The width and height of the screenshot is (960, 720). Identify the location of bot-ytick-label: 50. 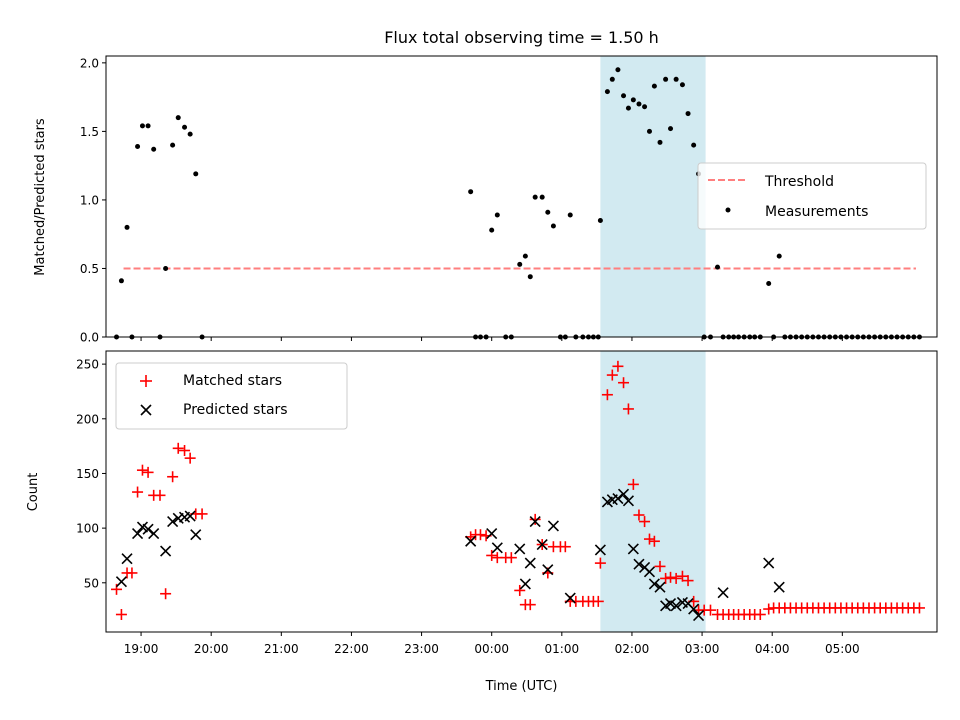
(91, 583).